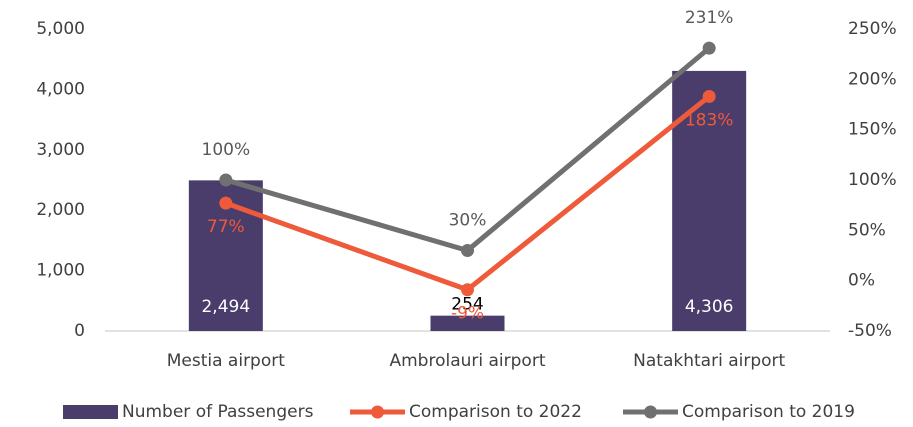  What do you see at coordinates (709, 361) in the screenshot?
I see `x-tick-label: Natakhtari airport` at bounding box center [709, 361].